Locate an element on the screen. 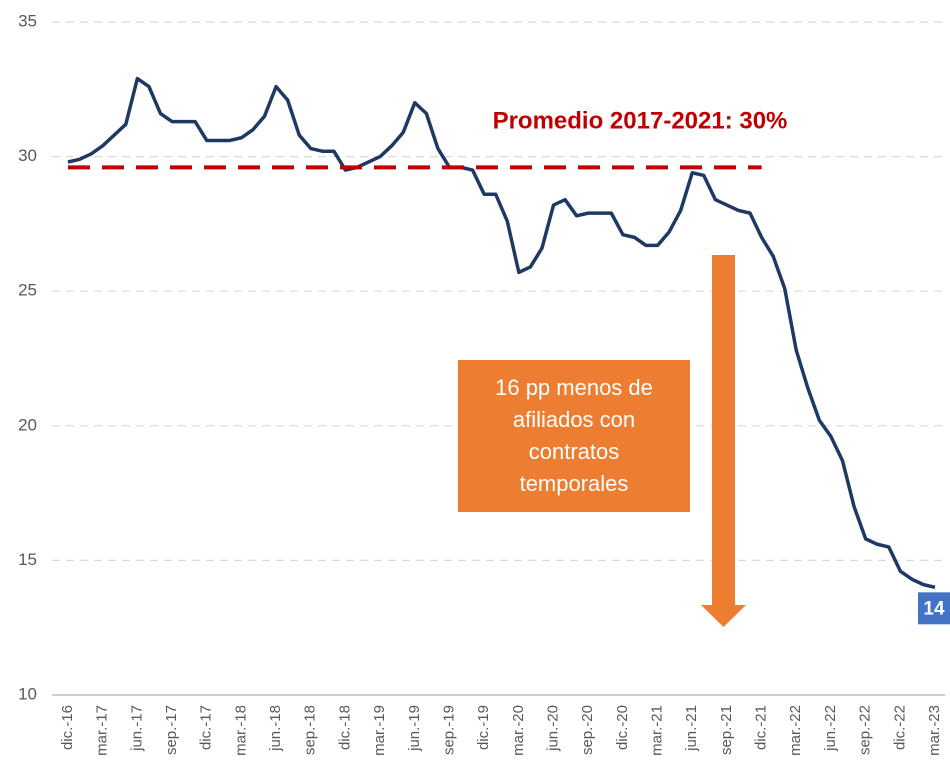 Image resolution: width=950 pixels, height=776 pixels. y-tick-label: 35 is located at coordinates (27, 20).